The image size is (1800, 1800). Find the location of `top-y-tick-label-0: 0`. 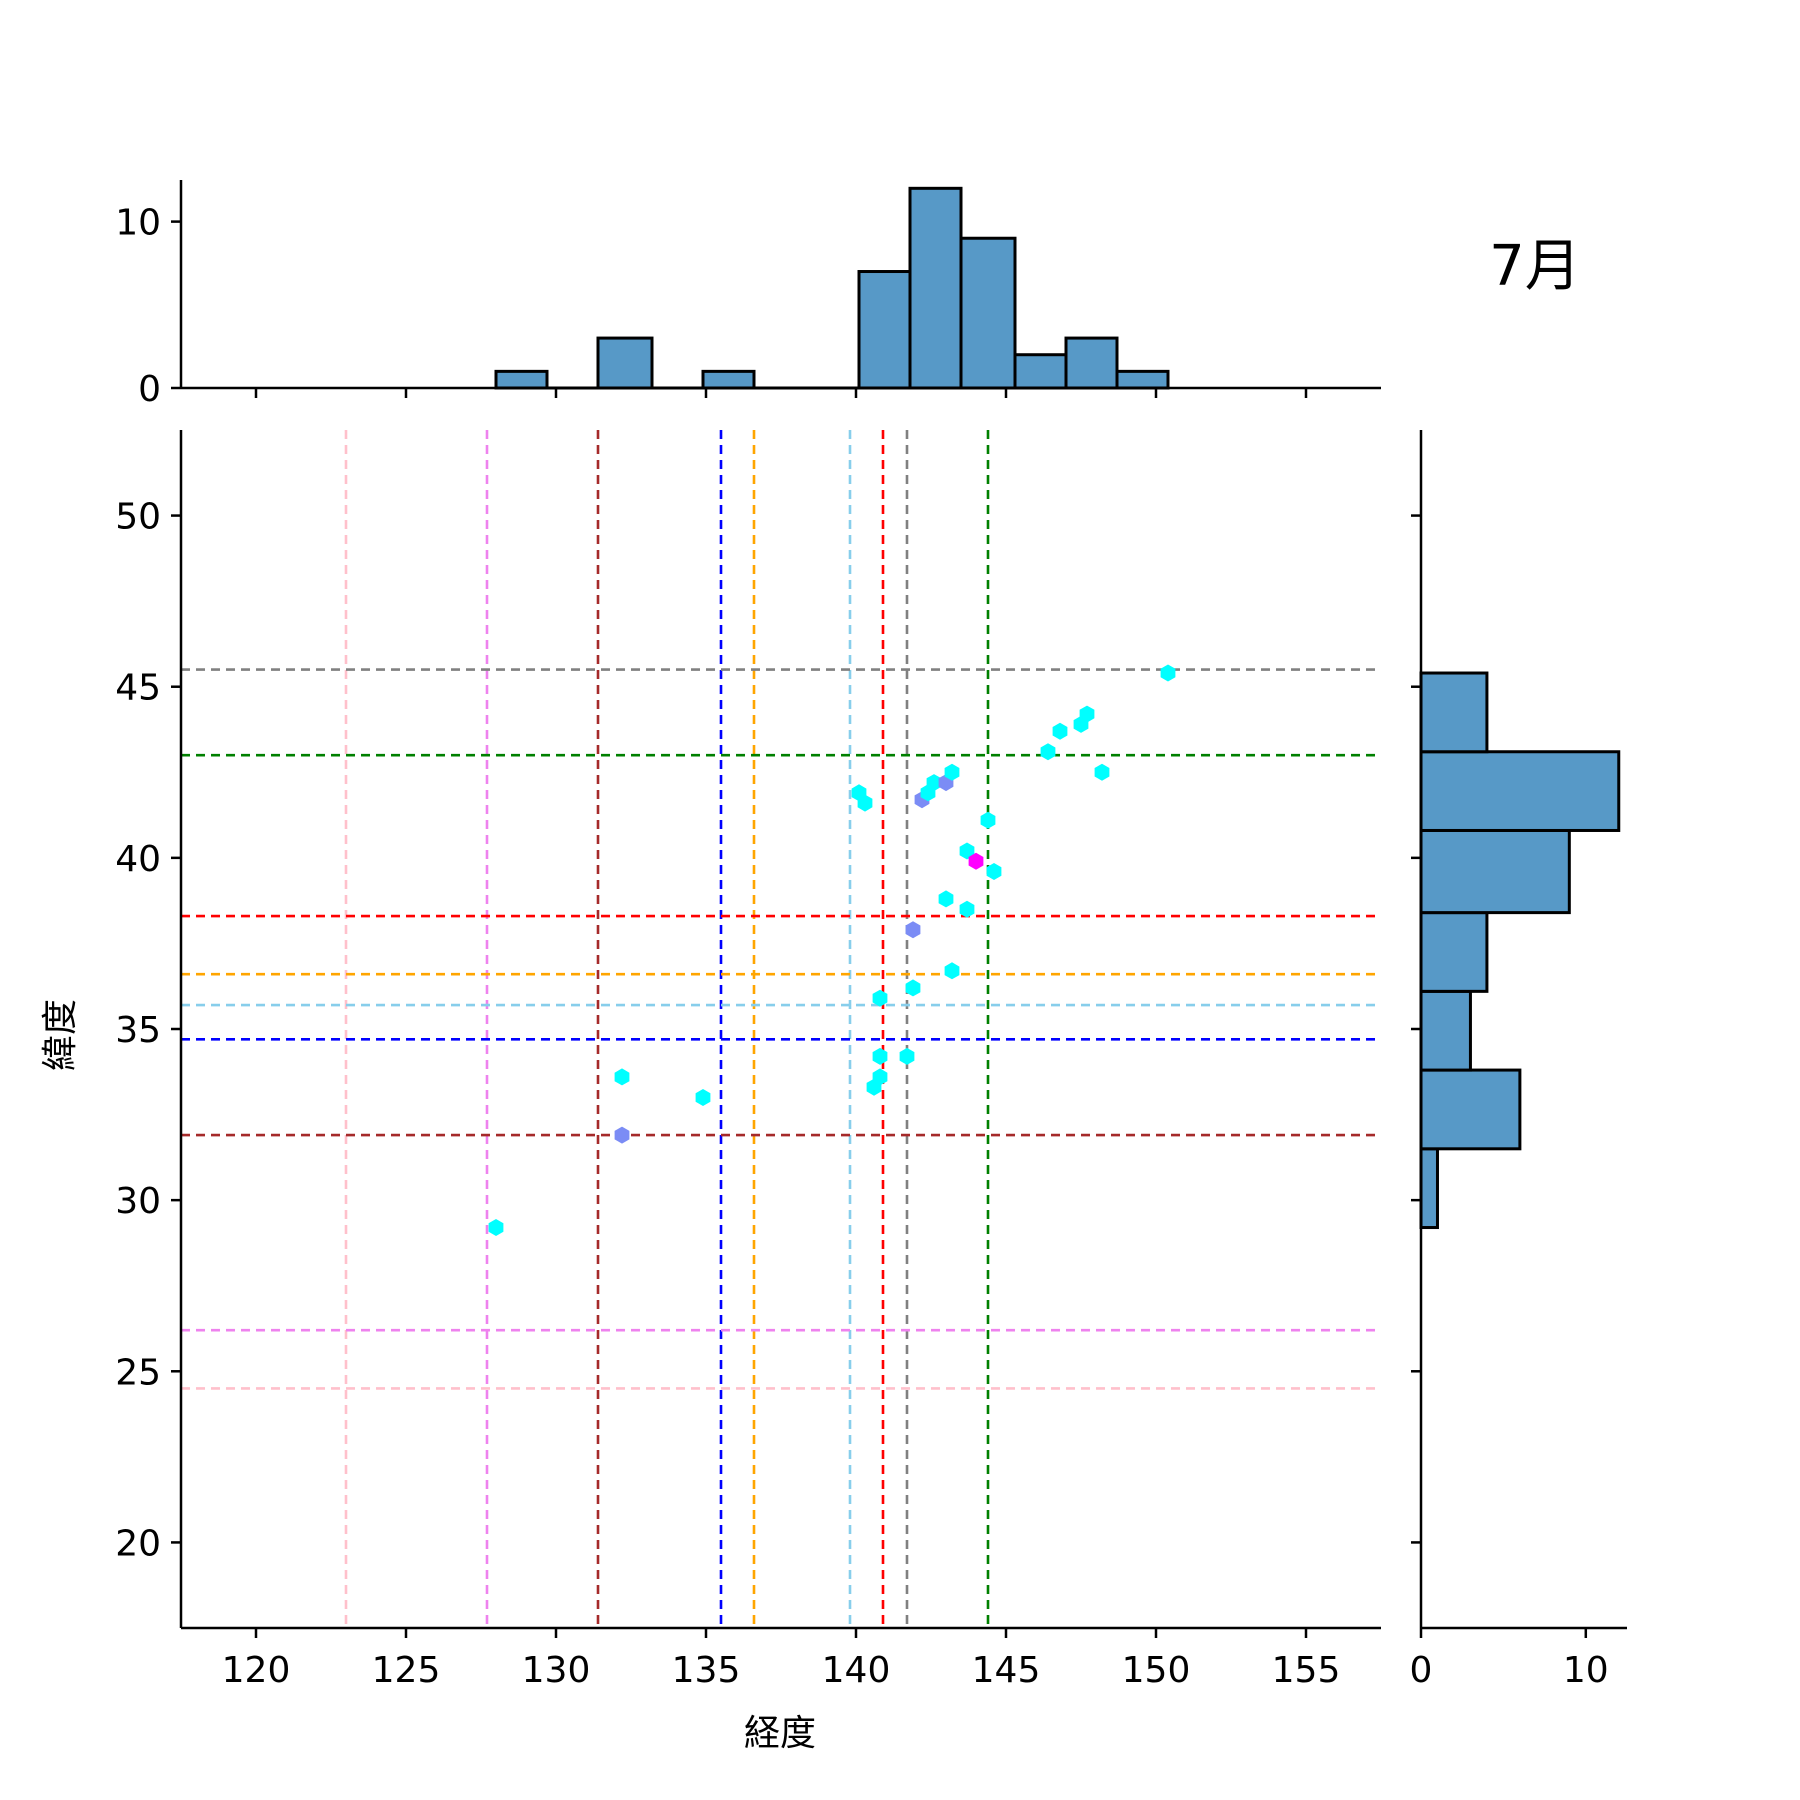

top-y-tick-label-0: 0 is located at coordinates (149, 389).